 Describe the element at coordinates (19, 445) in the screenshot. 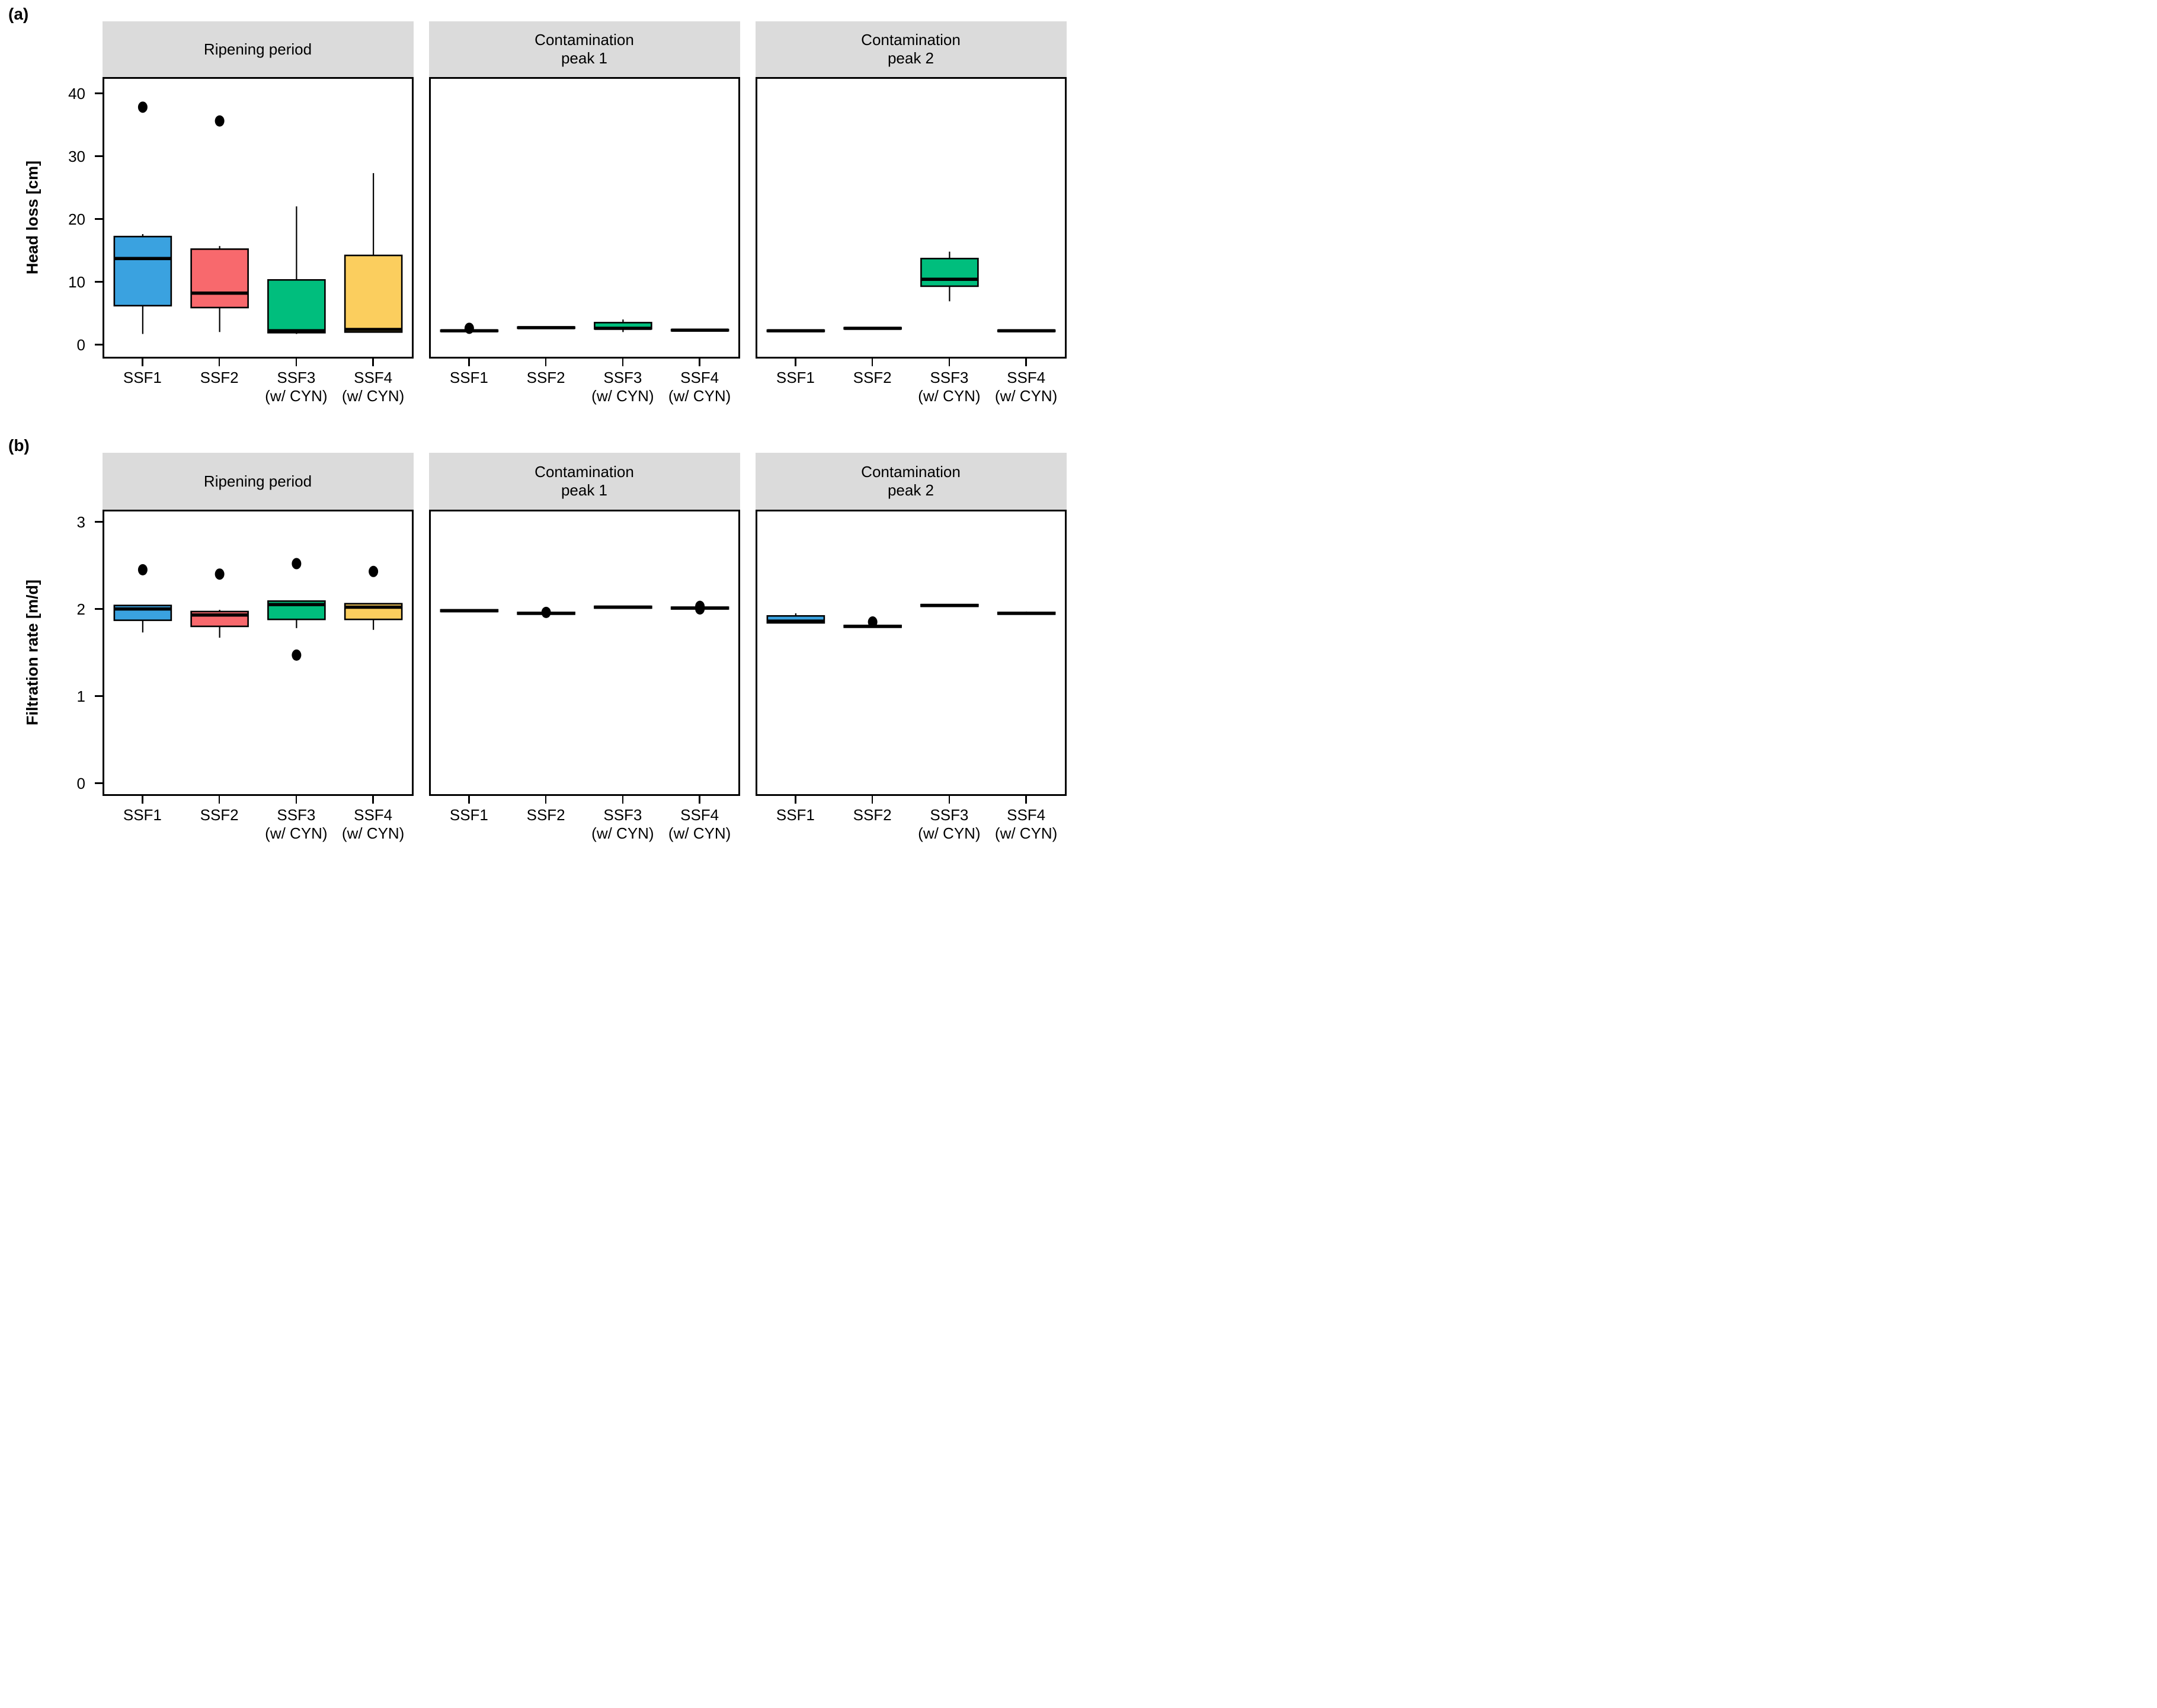

I see `row-label-b: (b)` at that location.